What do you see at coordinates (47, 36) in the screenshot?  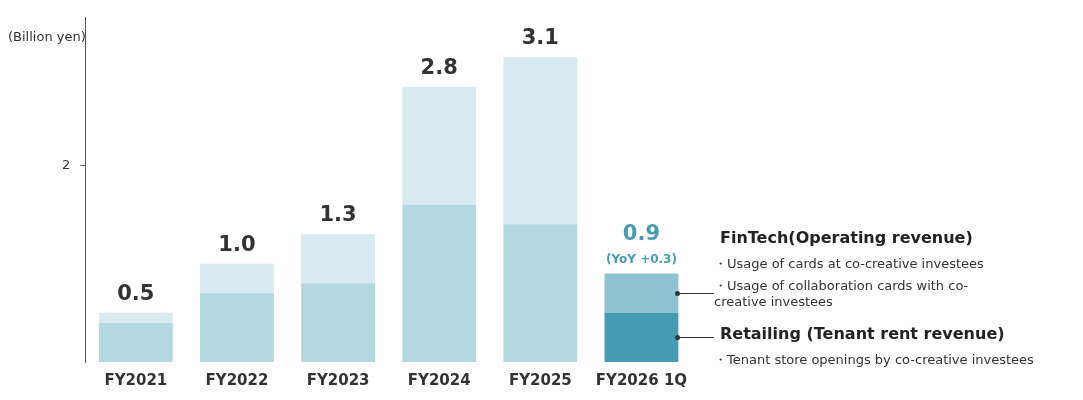 I see `y-axis-title: (Billion yen)` at bounding box center [47, 36].